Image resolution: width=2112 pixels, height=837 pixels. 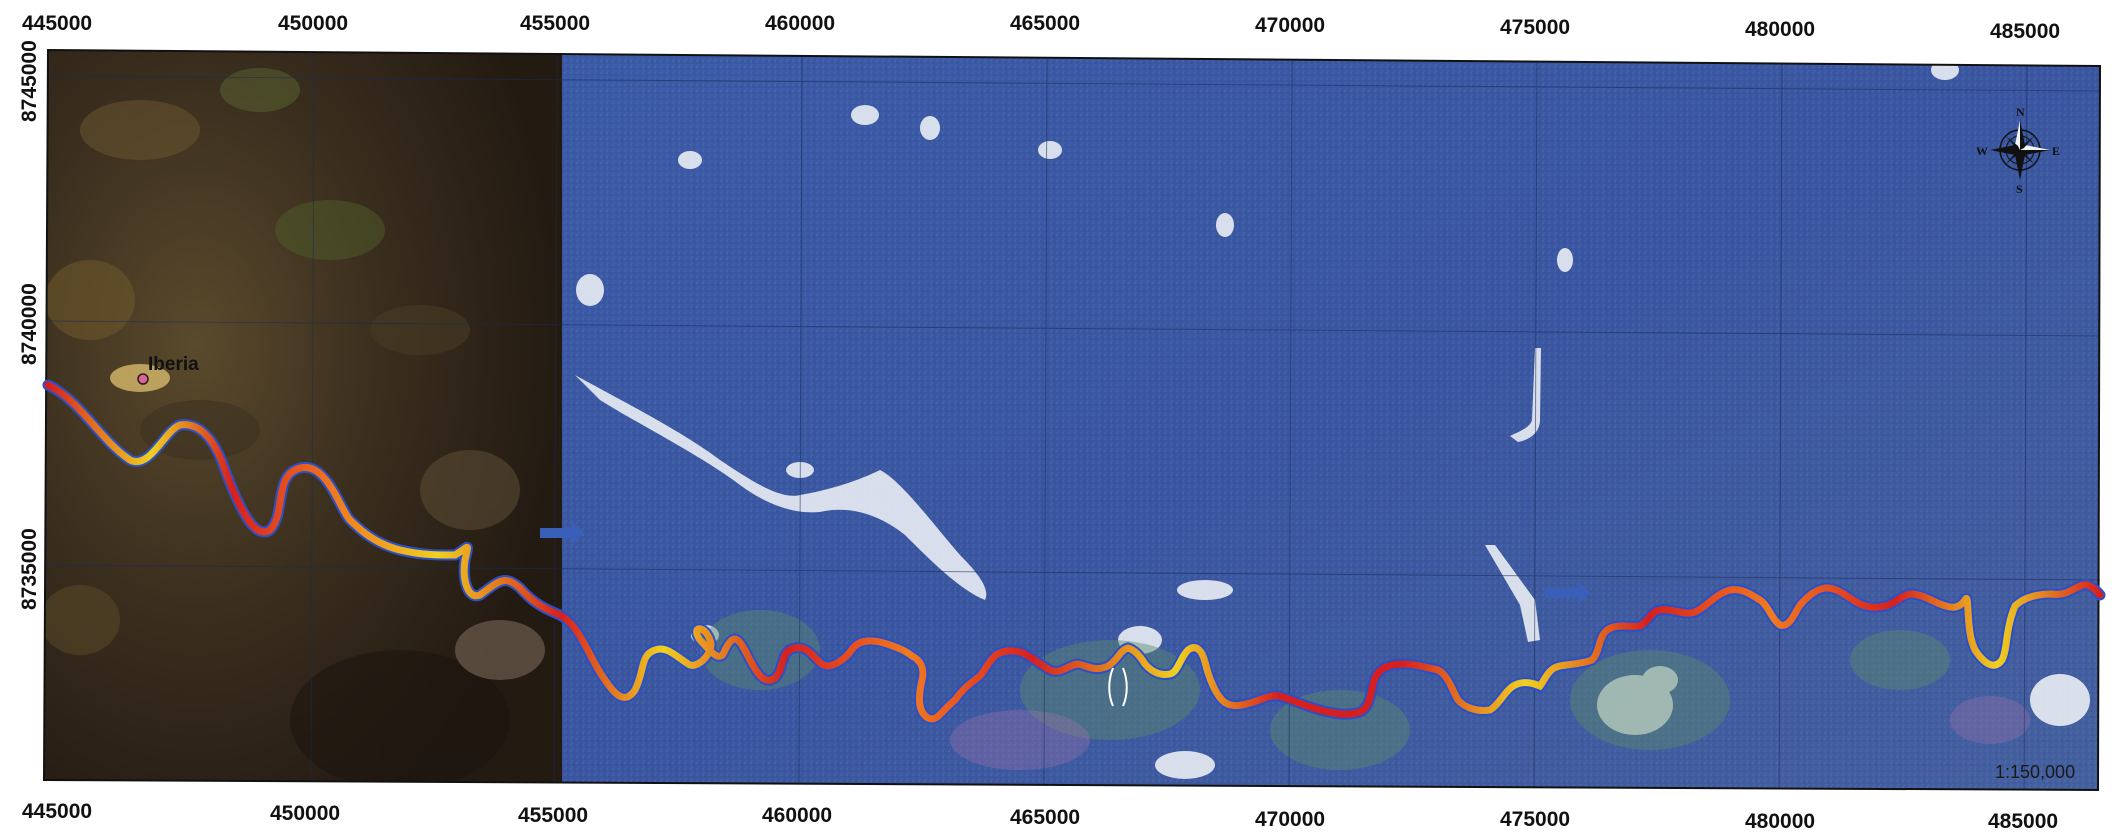 I want to click on bottom-tick-label: 460000, so click(x=797, y=815).